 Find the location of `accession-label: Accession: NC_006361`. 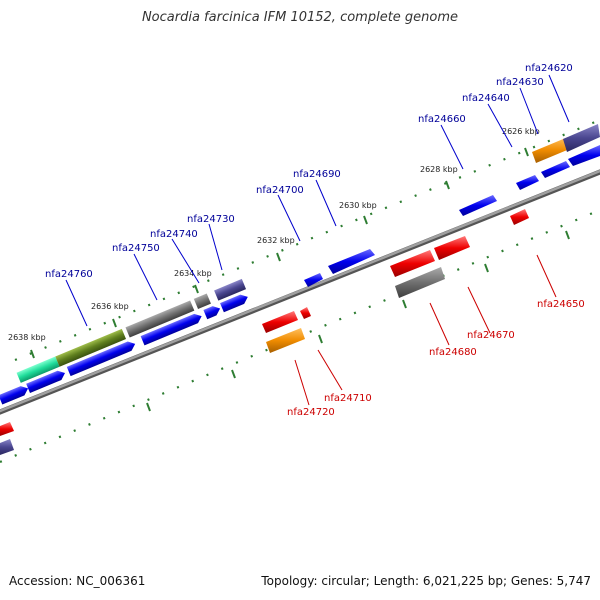

accession-label: Accession: NC_006361 is located at coordinates (77, 581).